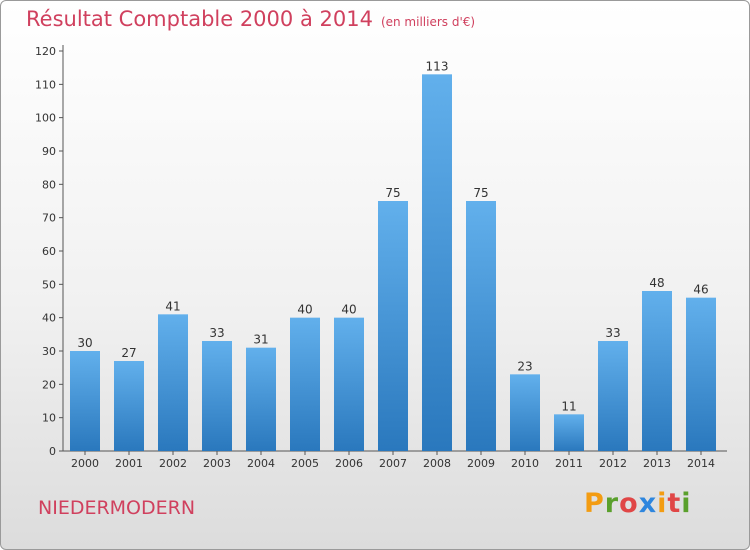  Describe the element at coordinates (305, 384) in the screenshot. I see `bar-2005` at that location.